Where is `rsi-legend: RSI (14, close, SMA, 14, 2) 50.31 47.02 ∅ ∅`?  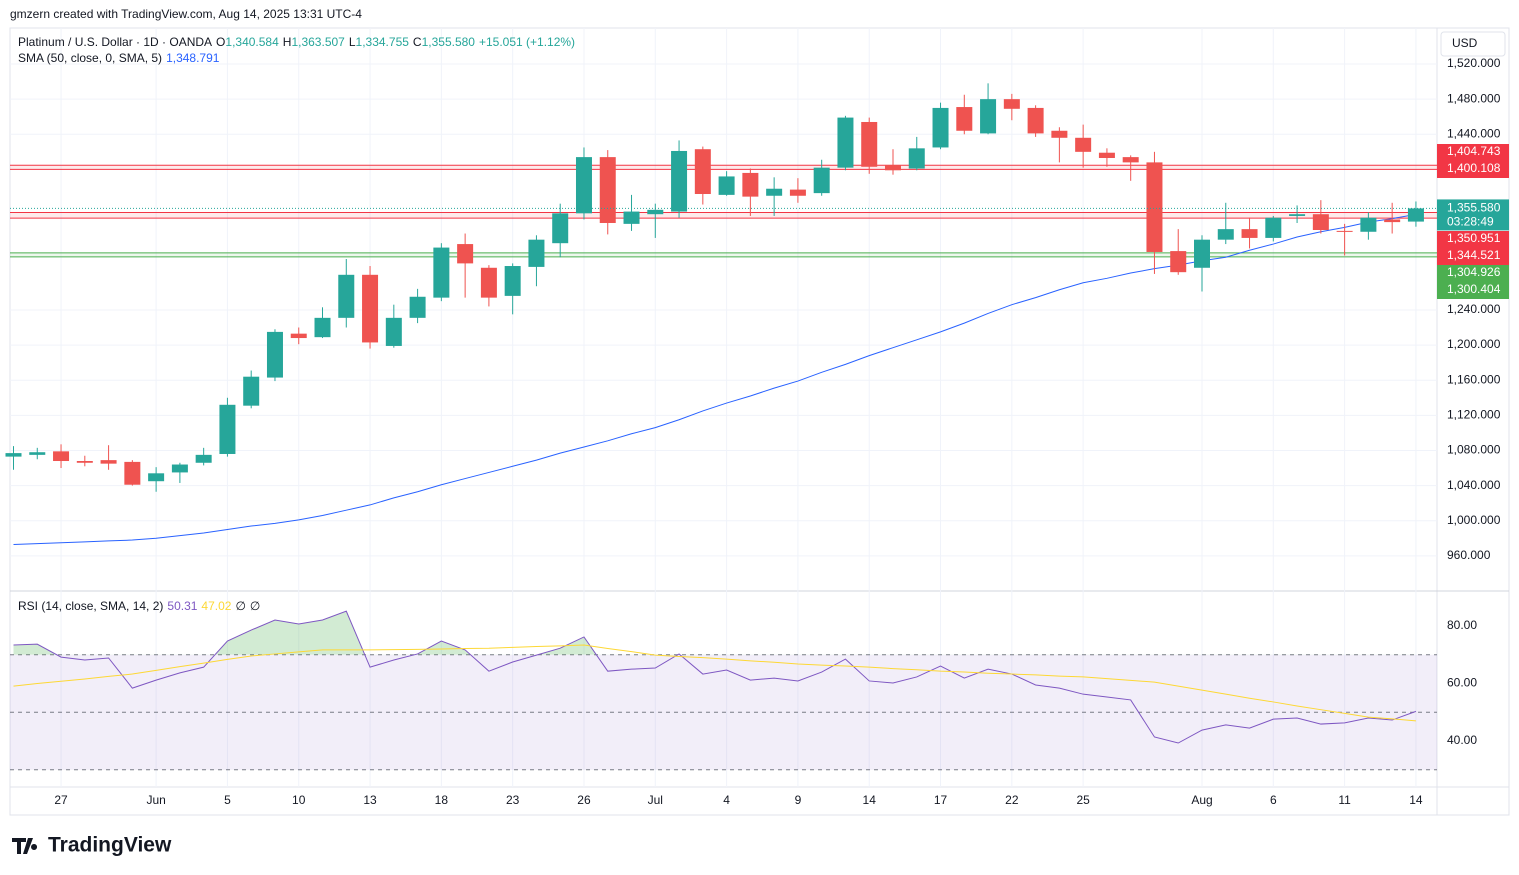 rsi-legend: RSI (14, close, SMA, 14, 2) 50.31 47.02 ∅ ∅ is located at coordinates (141, 606).